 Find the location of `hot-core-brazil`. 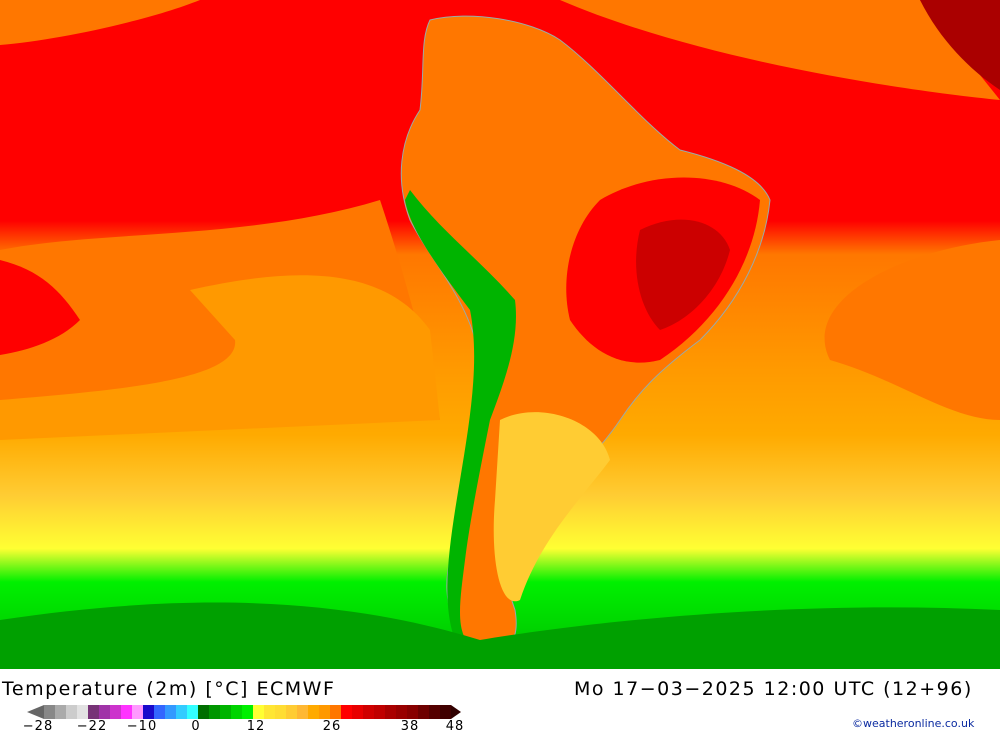

hot-core-brazil is located at coordinates (683, 274).